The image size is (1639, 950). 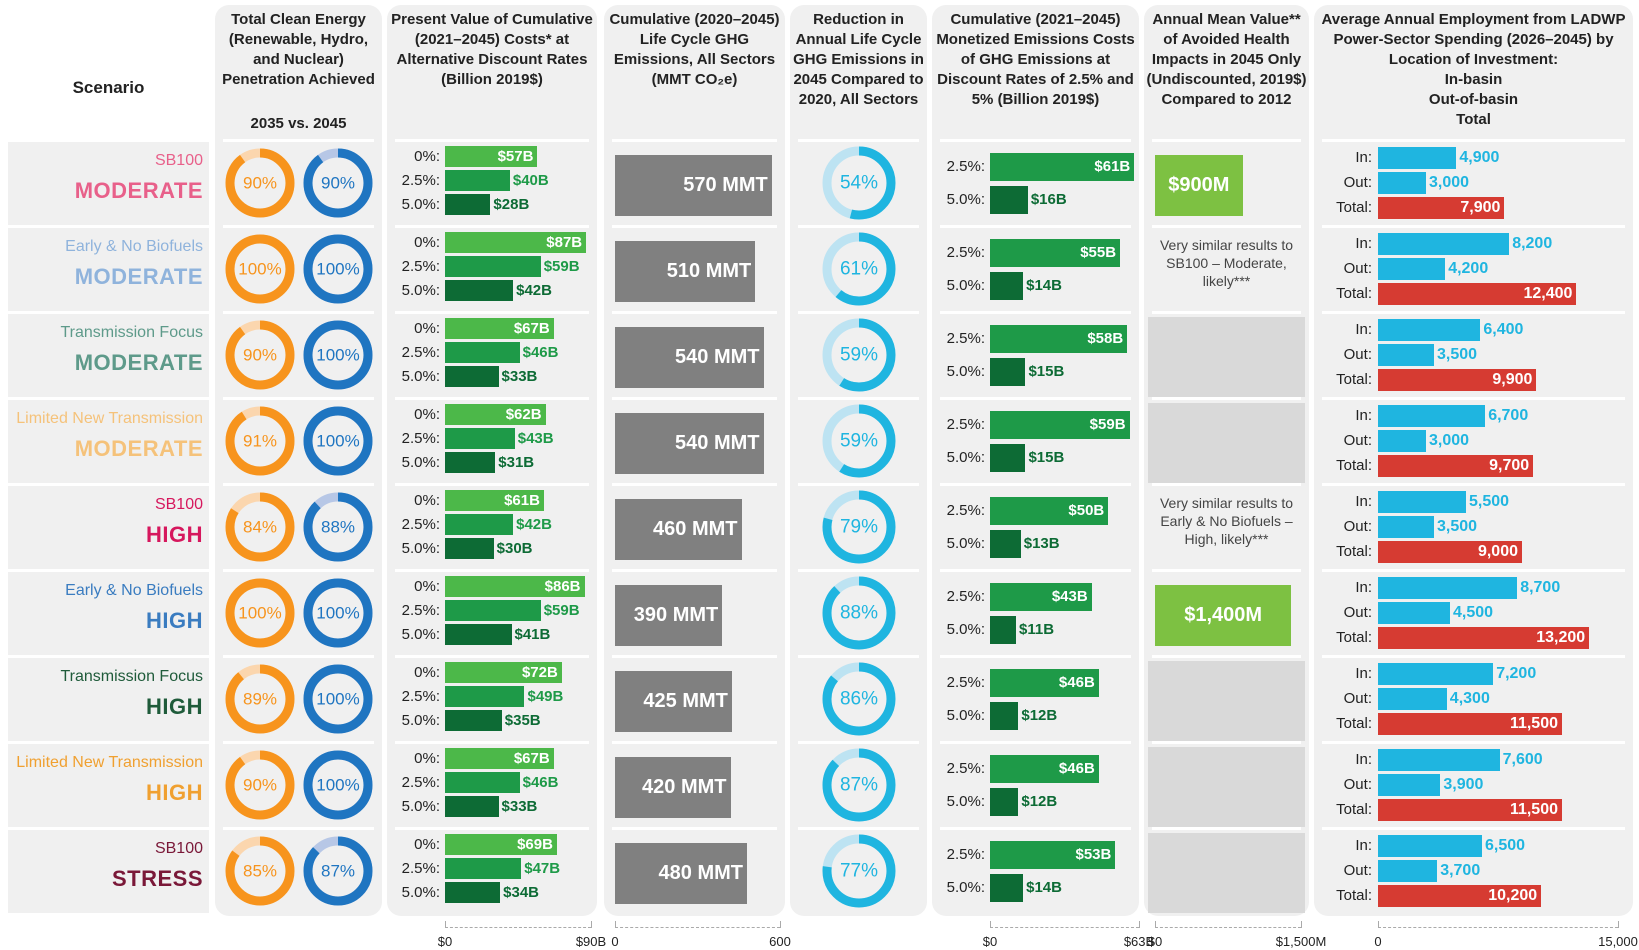 What do you see at coordinates (1039, 801) in the screenshot?
I see `monetized-bar-label: $12B` at bounding box center [1039, 801].